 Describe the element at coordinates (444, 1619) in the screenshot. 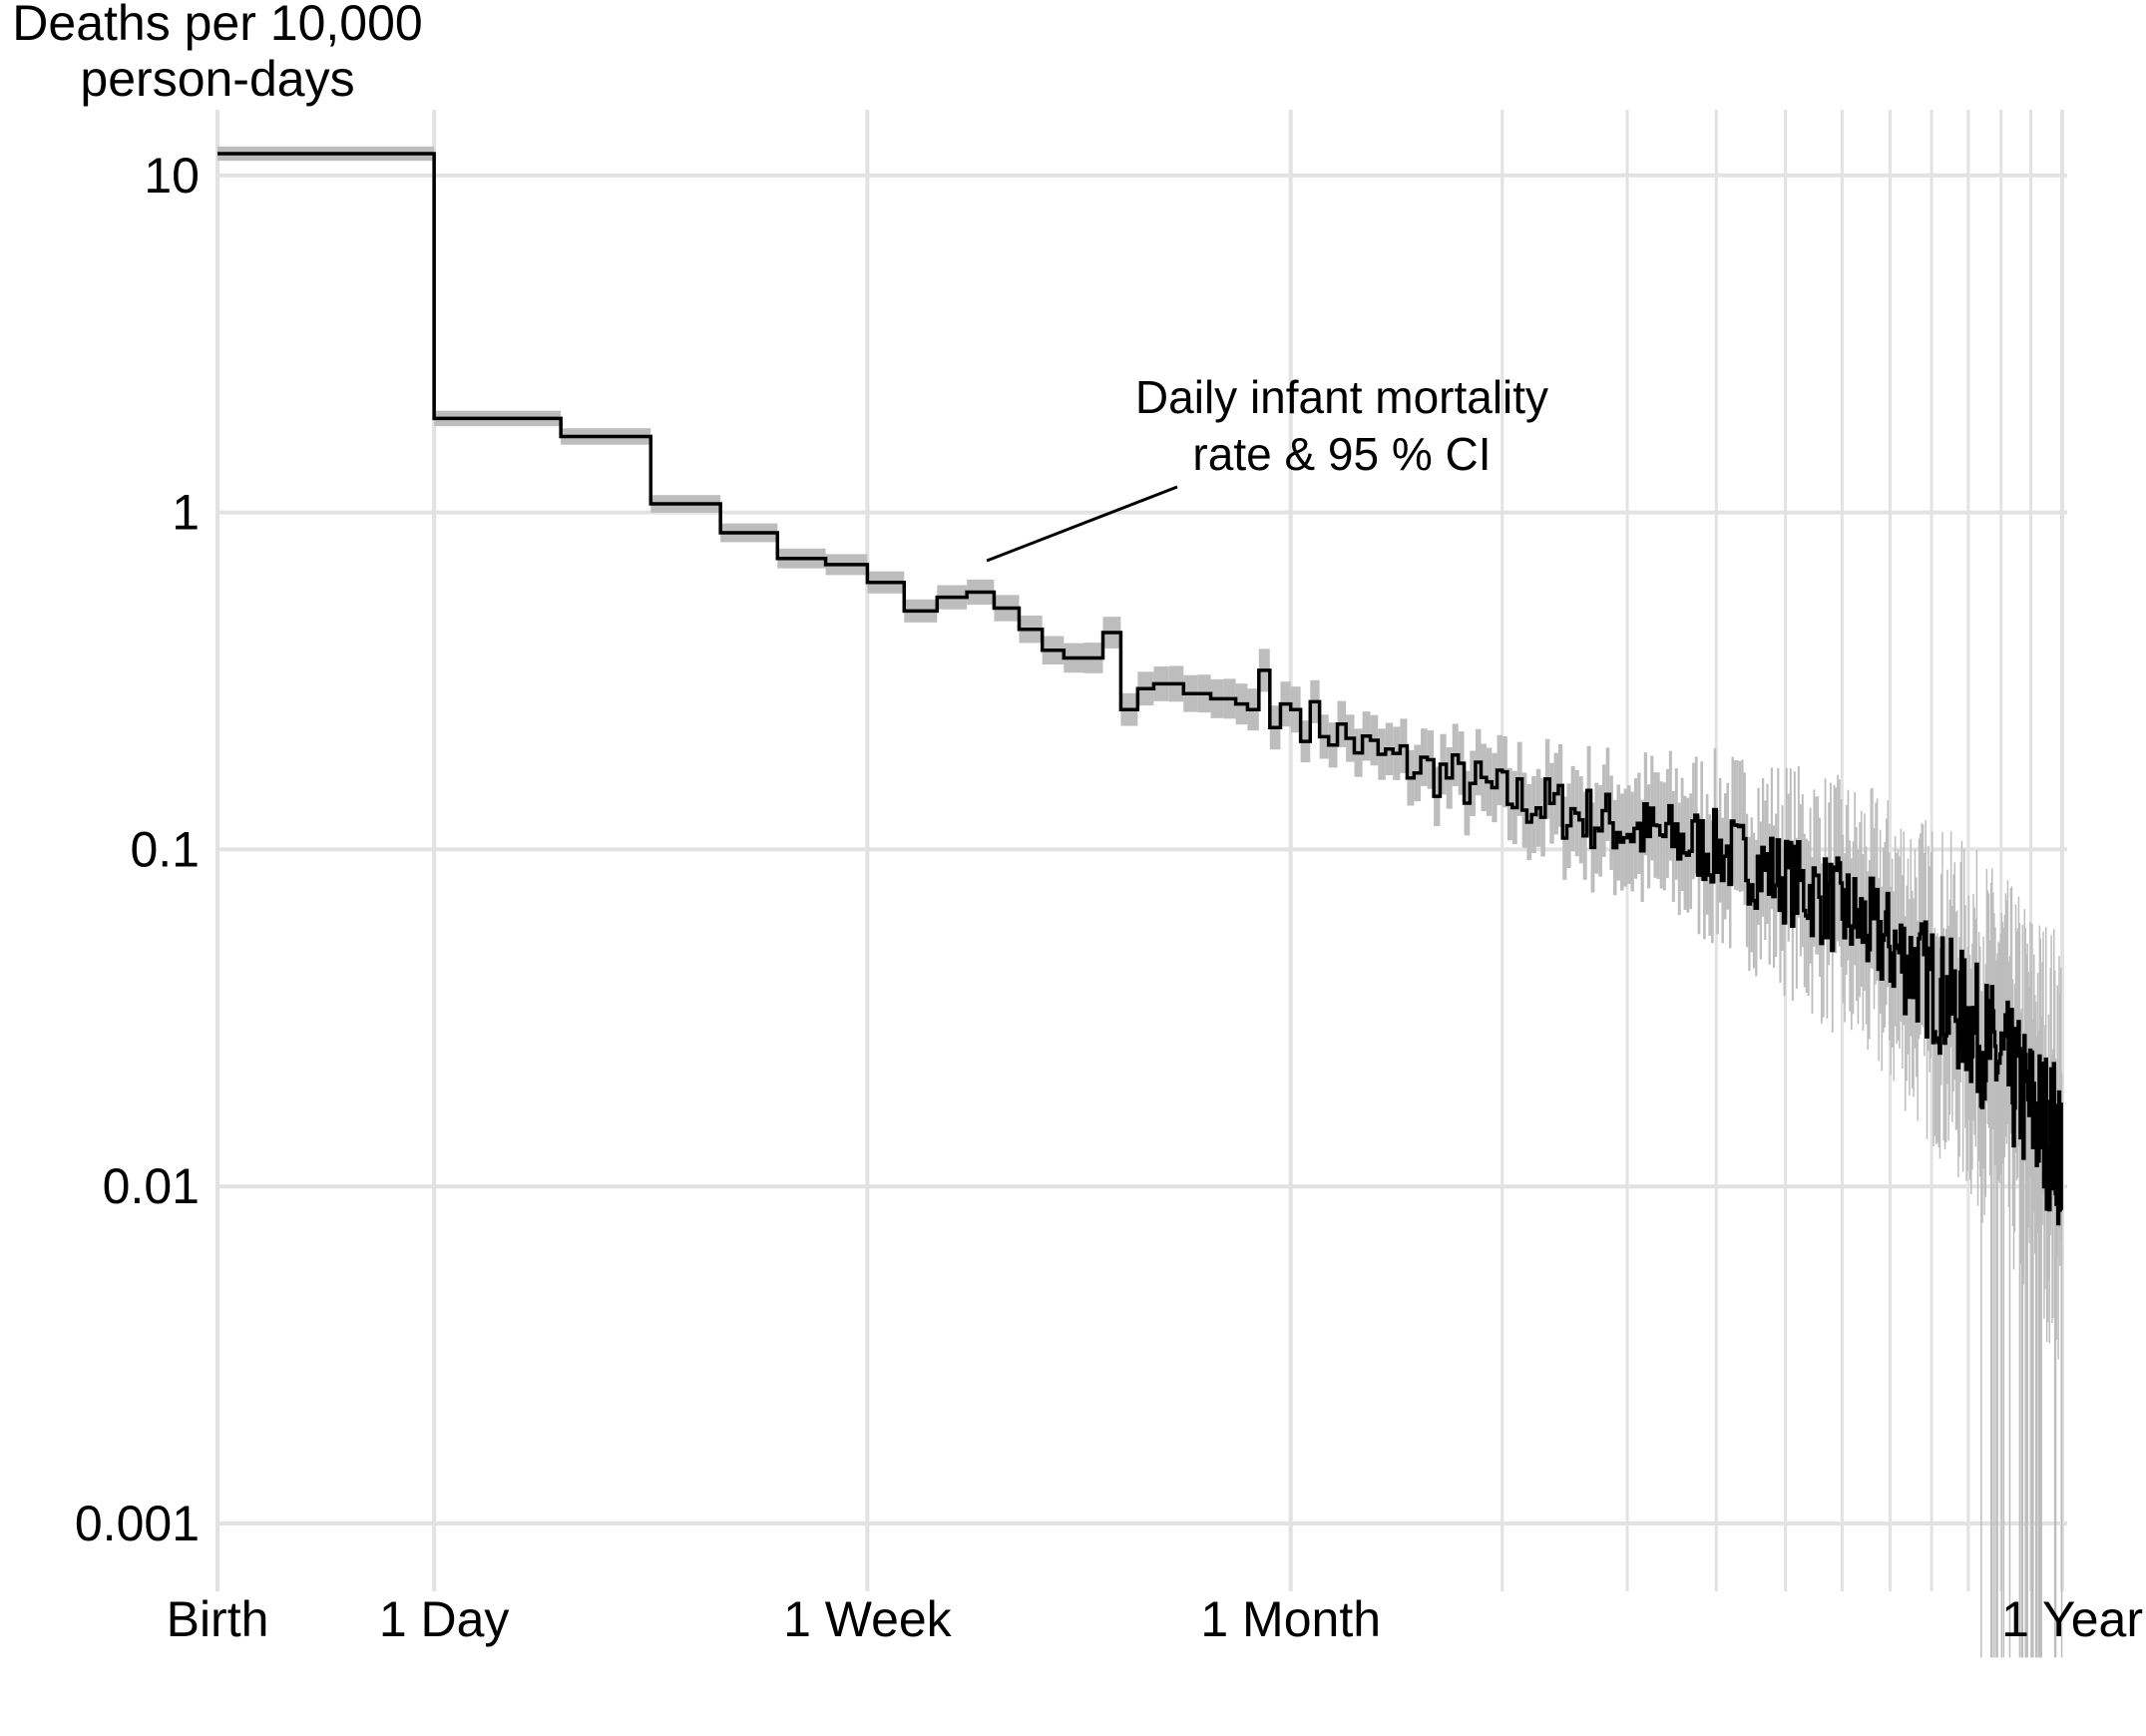

I see `x-tick-label-1: 1 Day` at that location.